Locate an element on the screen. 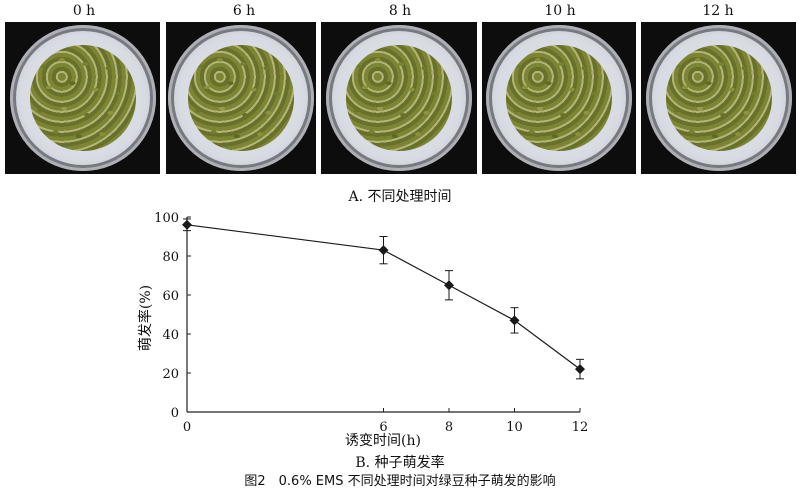 The image size is (800, 491). y-tick-label: 80 is located at coordinates (170, 257).